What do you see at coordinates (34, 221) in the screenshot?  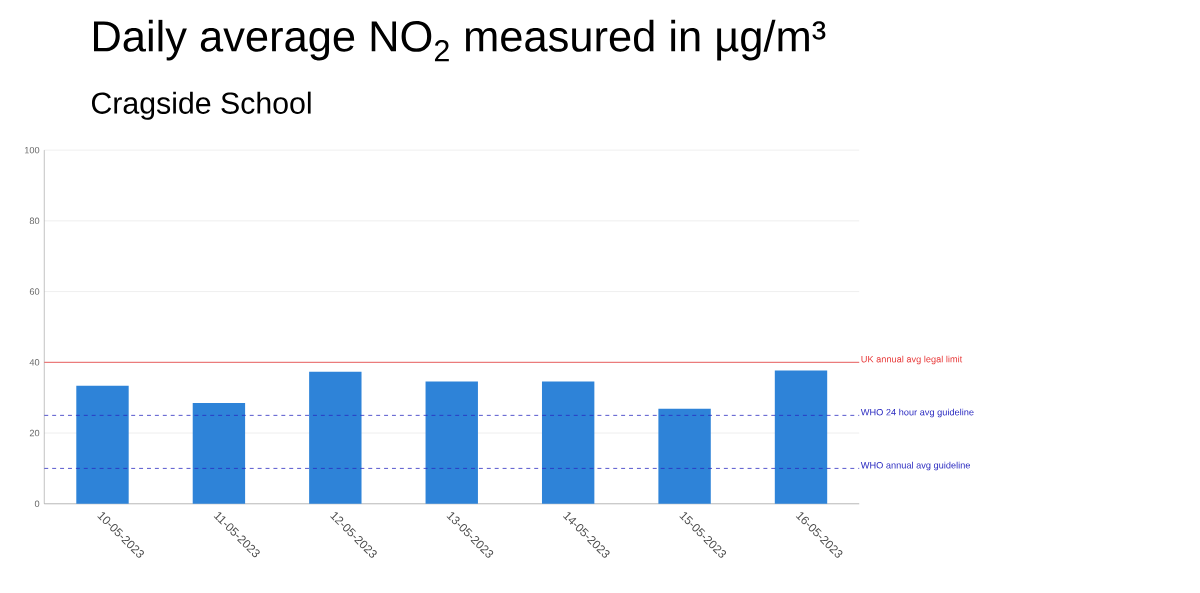 I see `y-tick-label: 80` at bounding box center [34, 221].